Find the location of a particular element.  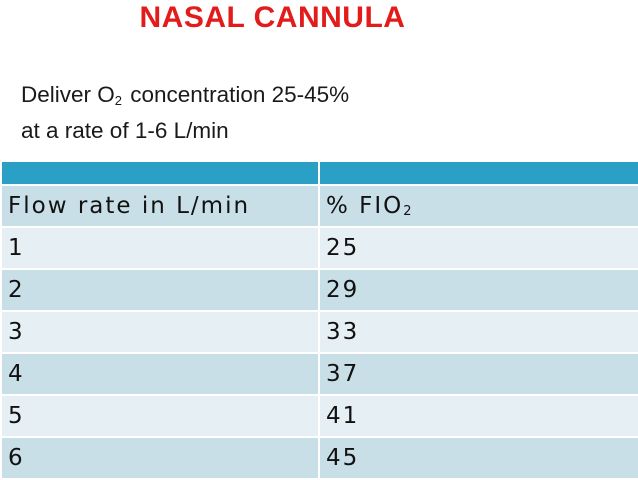

description-text: Deliver O is located at coordinates (68, 94).